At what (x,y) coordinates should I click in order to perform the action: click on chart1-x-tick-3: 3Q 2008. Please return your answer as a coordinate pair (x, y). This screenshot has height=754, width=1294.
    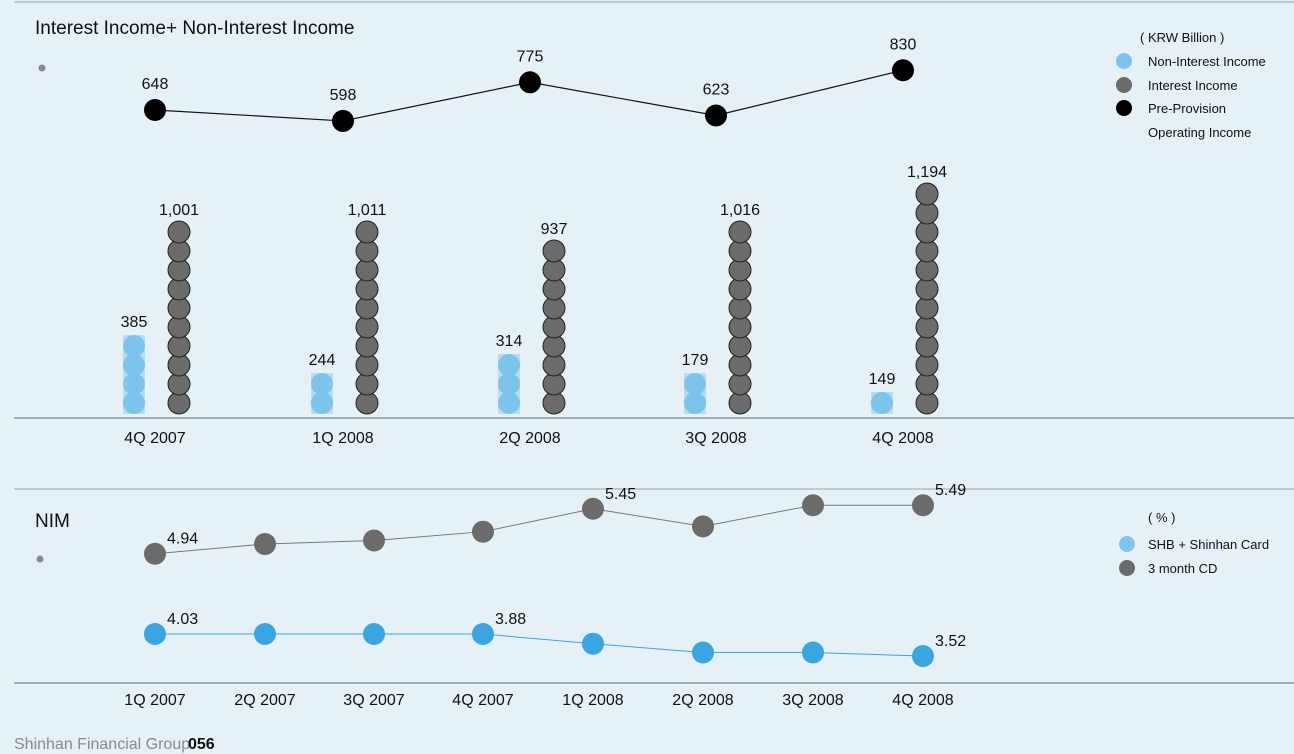
    Looking at the image, I should click on (715, 438).